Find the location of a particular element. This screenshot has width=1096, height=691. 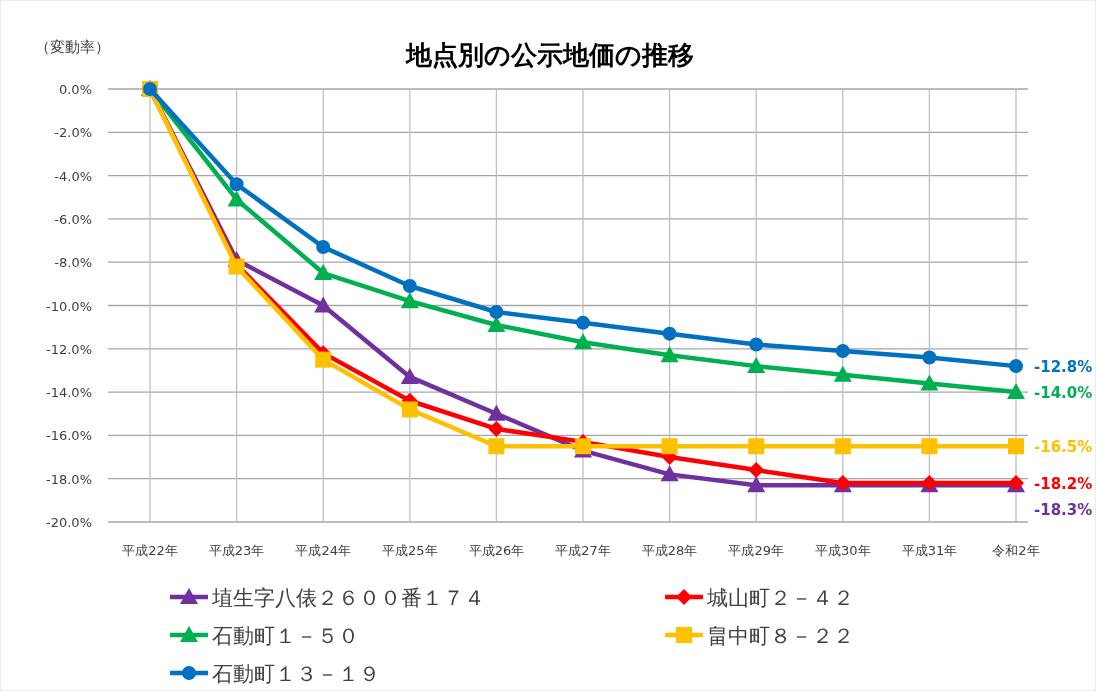

x-tick-label: 平成27年 is located at coordinates (583, 550).